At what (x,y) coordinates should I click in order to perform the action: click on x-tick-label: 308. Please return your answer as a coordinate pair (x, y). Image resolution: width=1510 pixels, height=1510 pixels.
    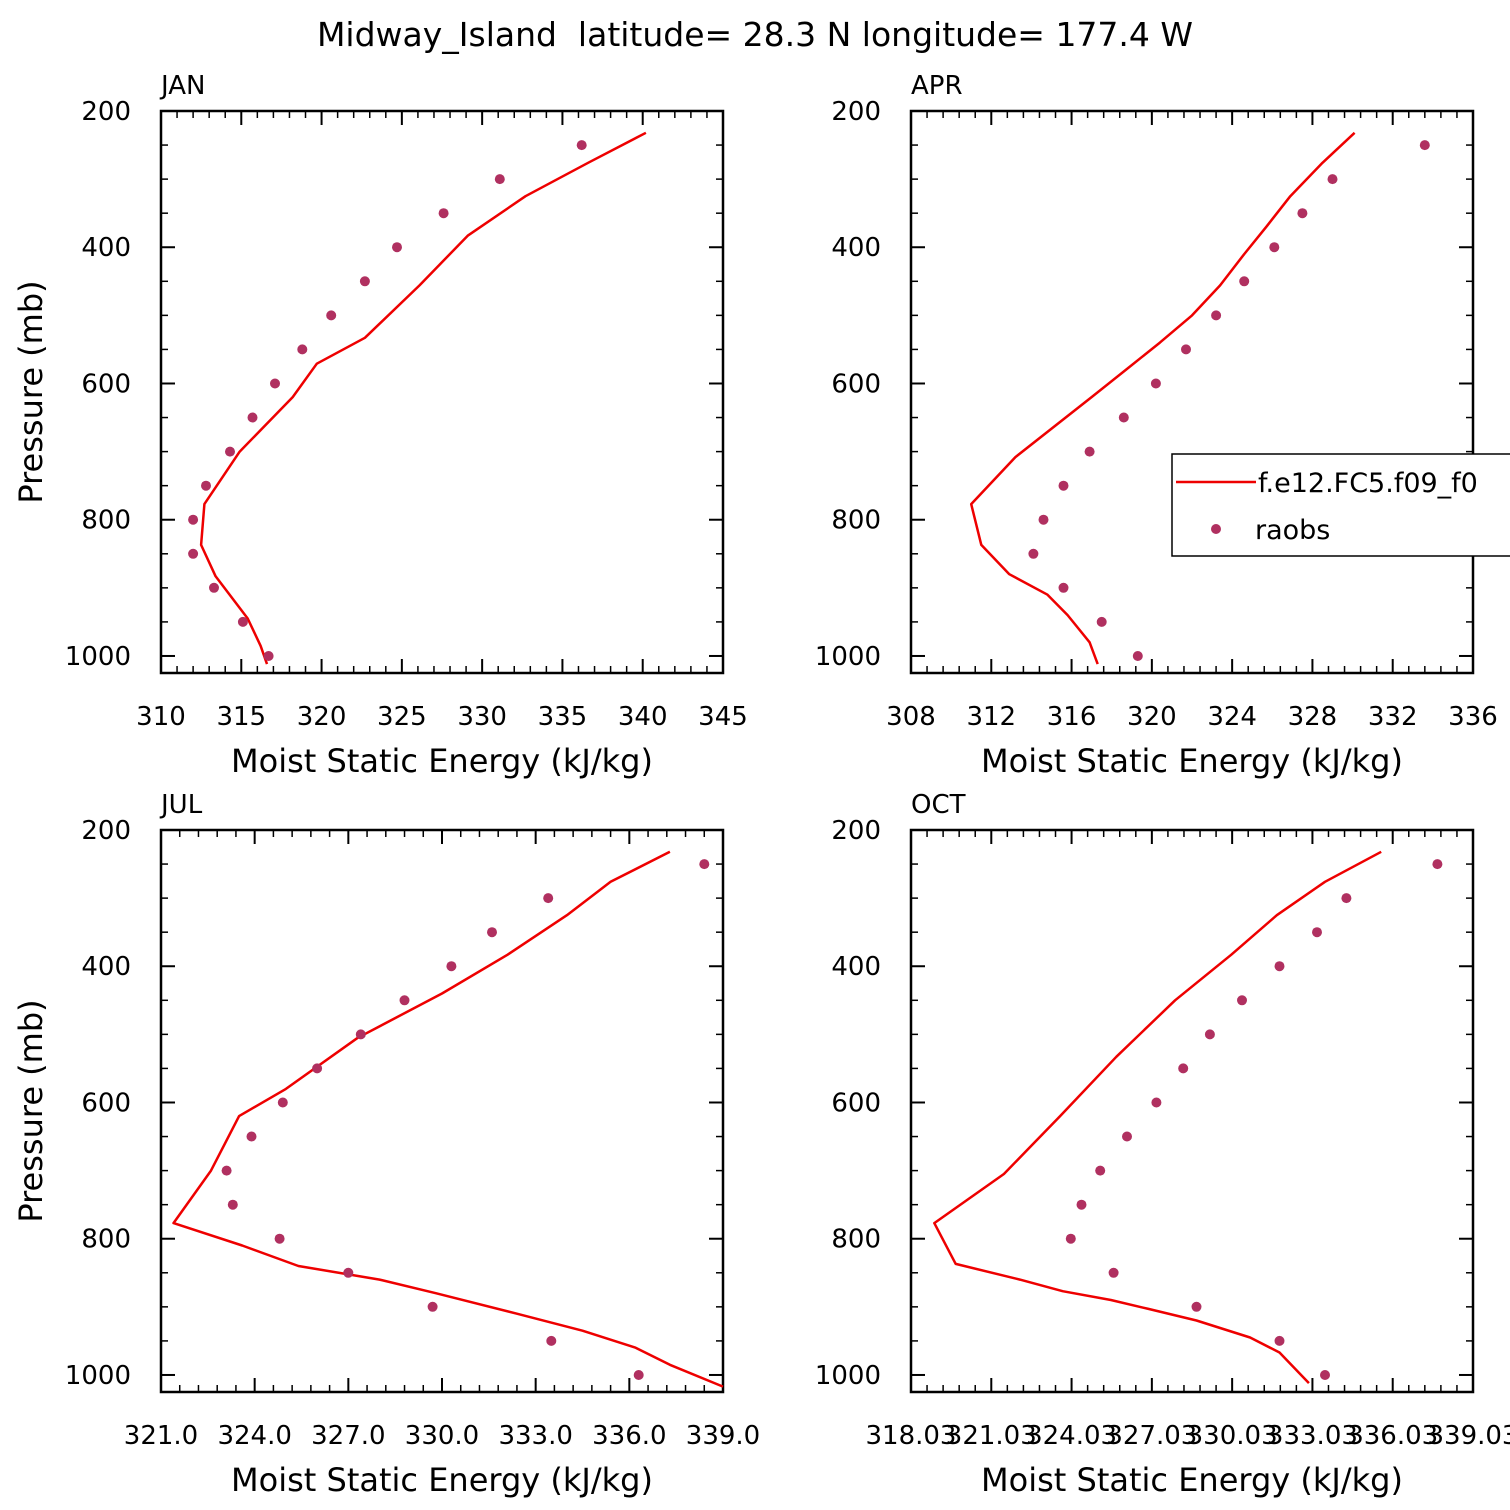
    Looking at the image, I should click on (911, 717).